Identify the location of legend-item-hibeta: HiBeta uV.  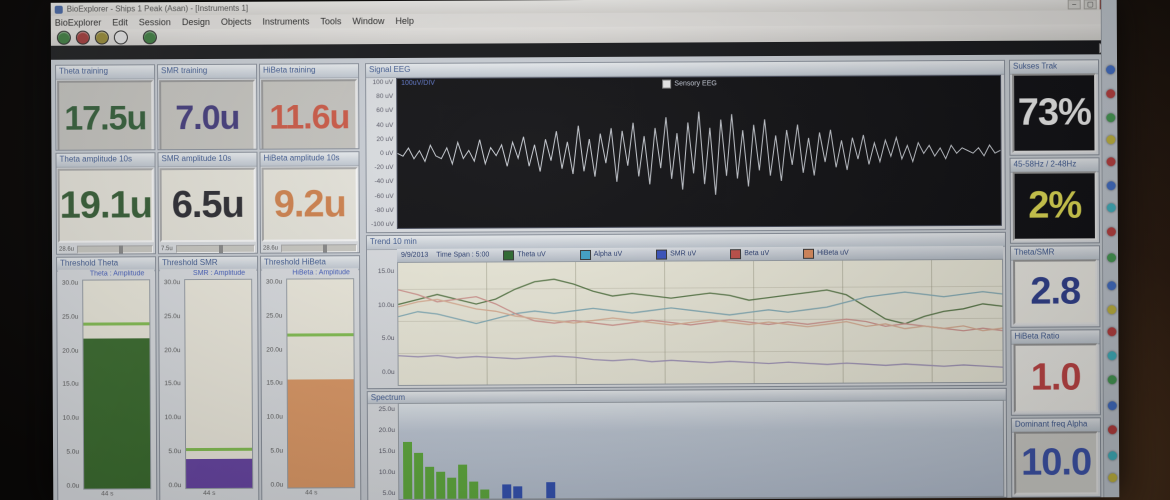
(826, 253).